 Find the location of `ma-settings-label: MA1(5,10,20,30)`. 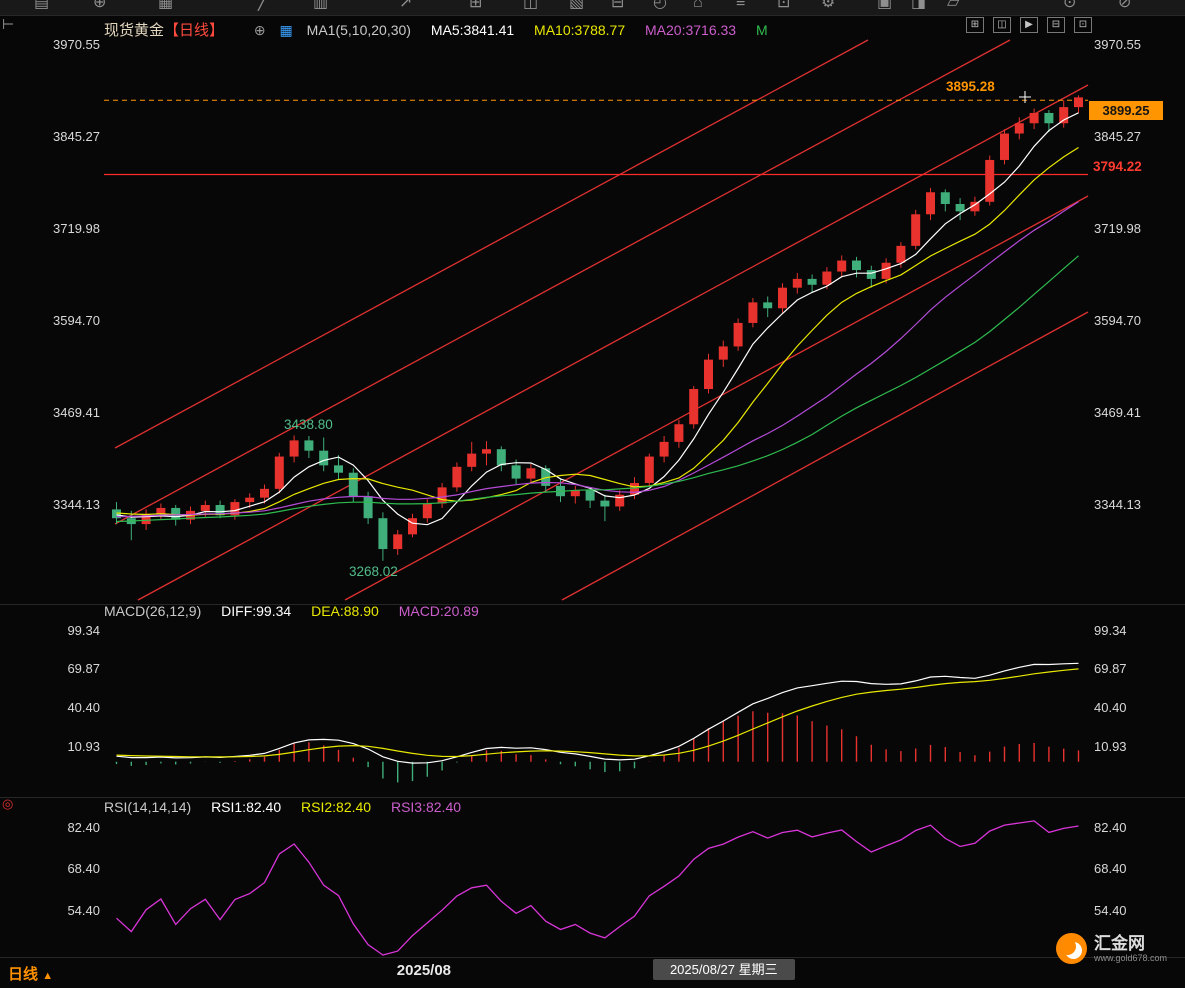

ma-settings-label: MA1(5,10,20,30) is located at coordinates (358, 30).